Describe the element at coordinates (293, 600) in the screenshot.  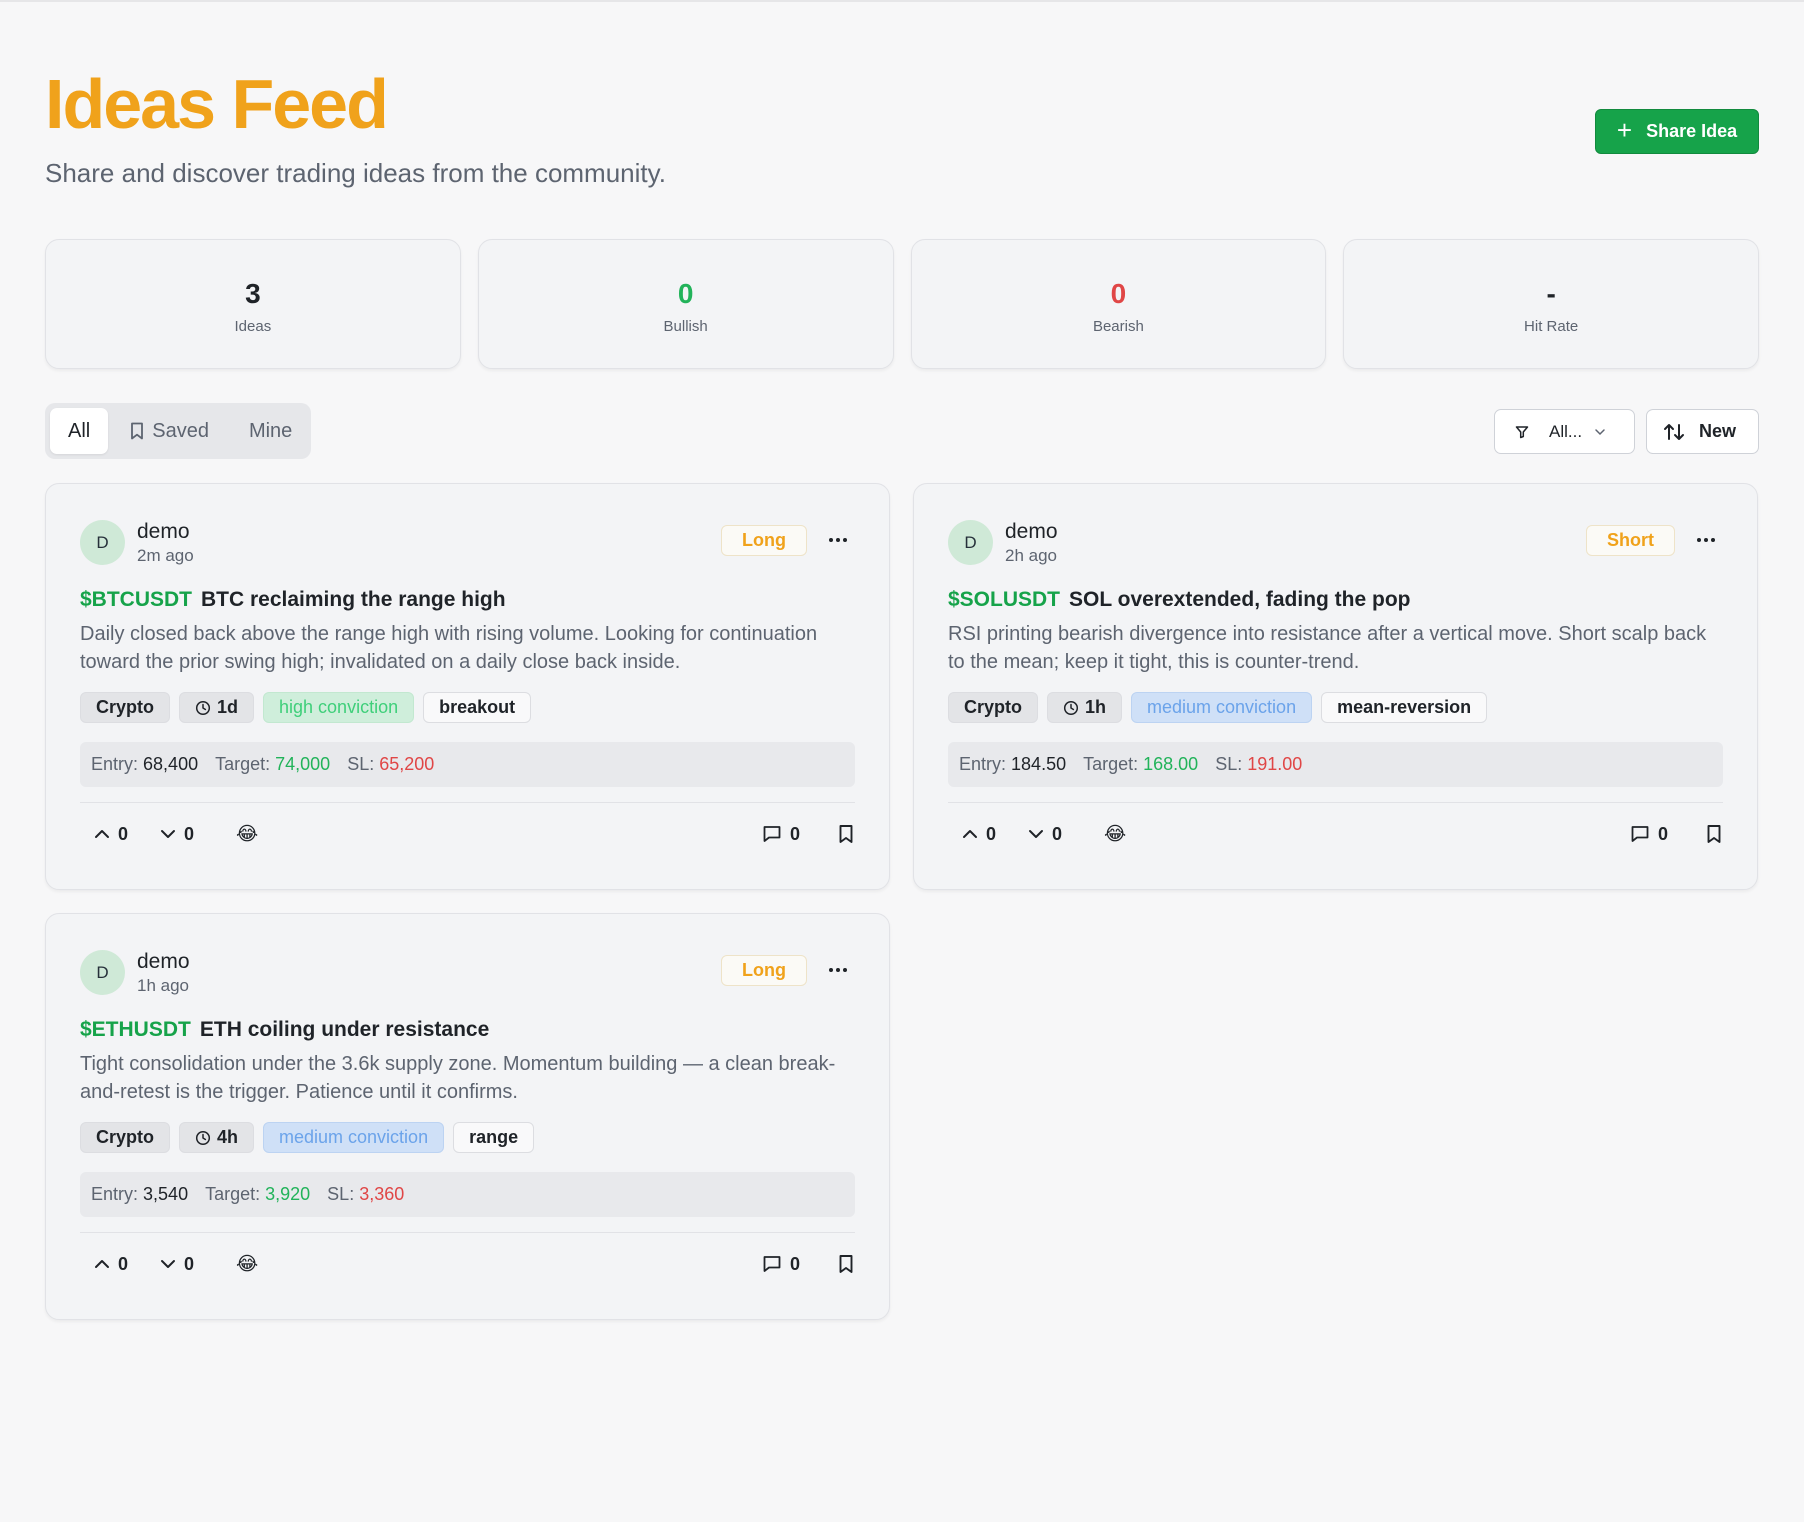
I see `idea-heading: $BTCUSDT BTC reclaiming the range high` at that location.